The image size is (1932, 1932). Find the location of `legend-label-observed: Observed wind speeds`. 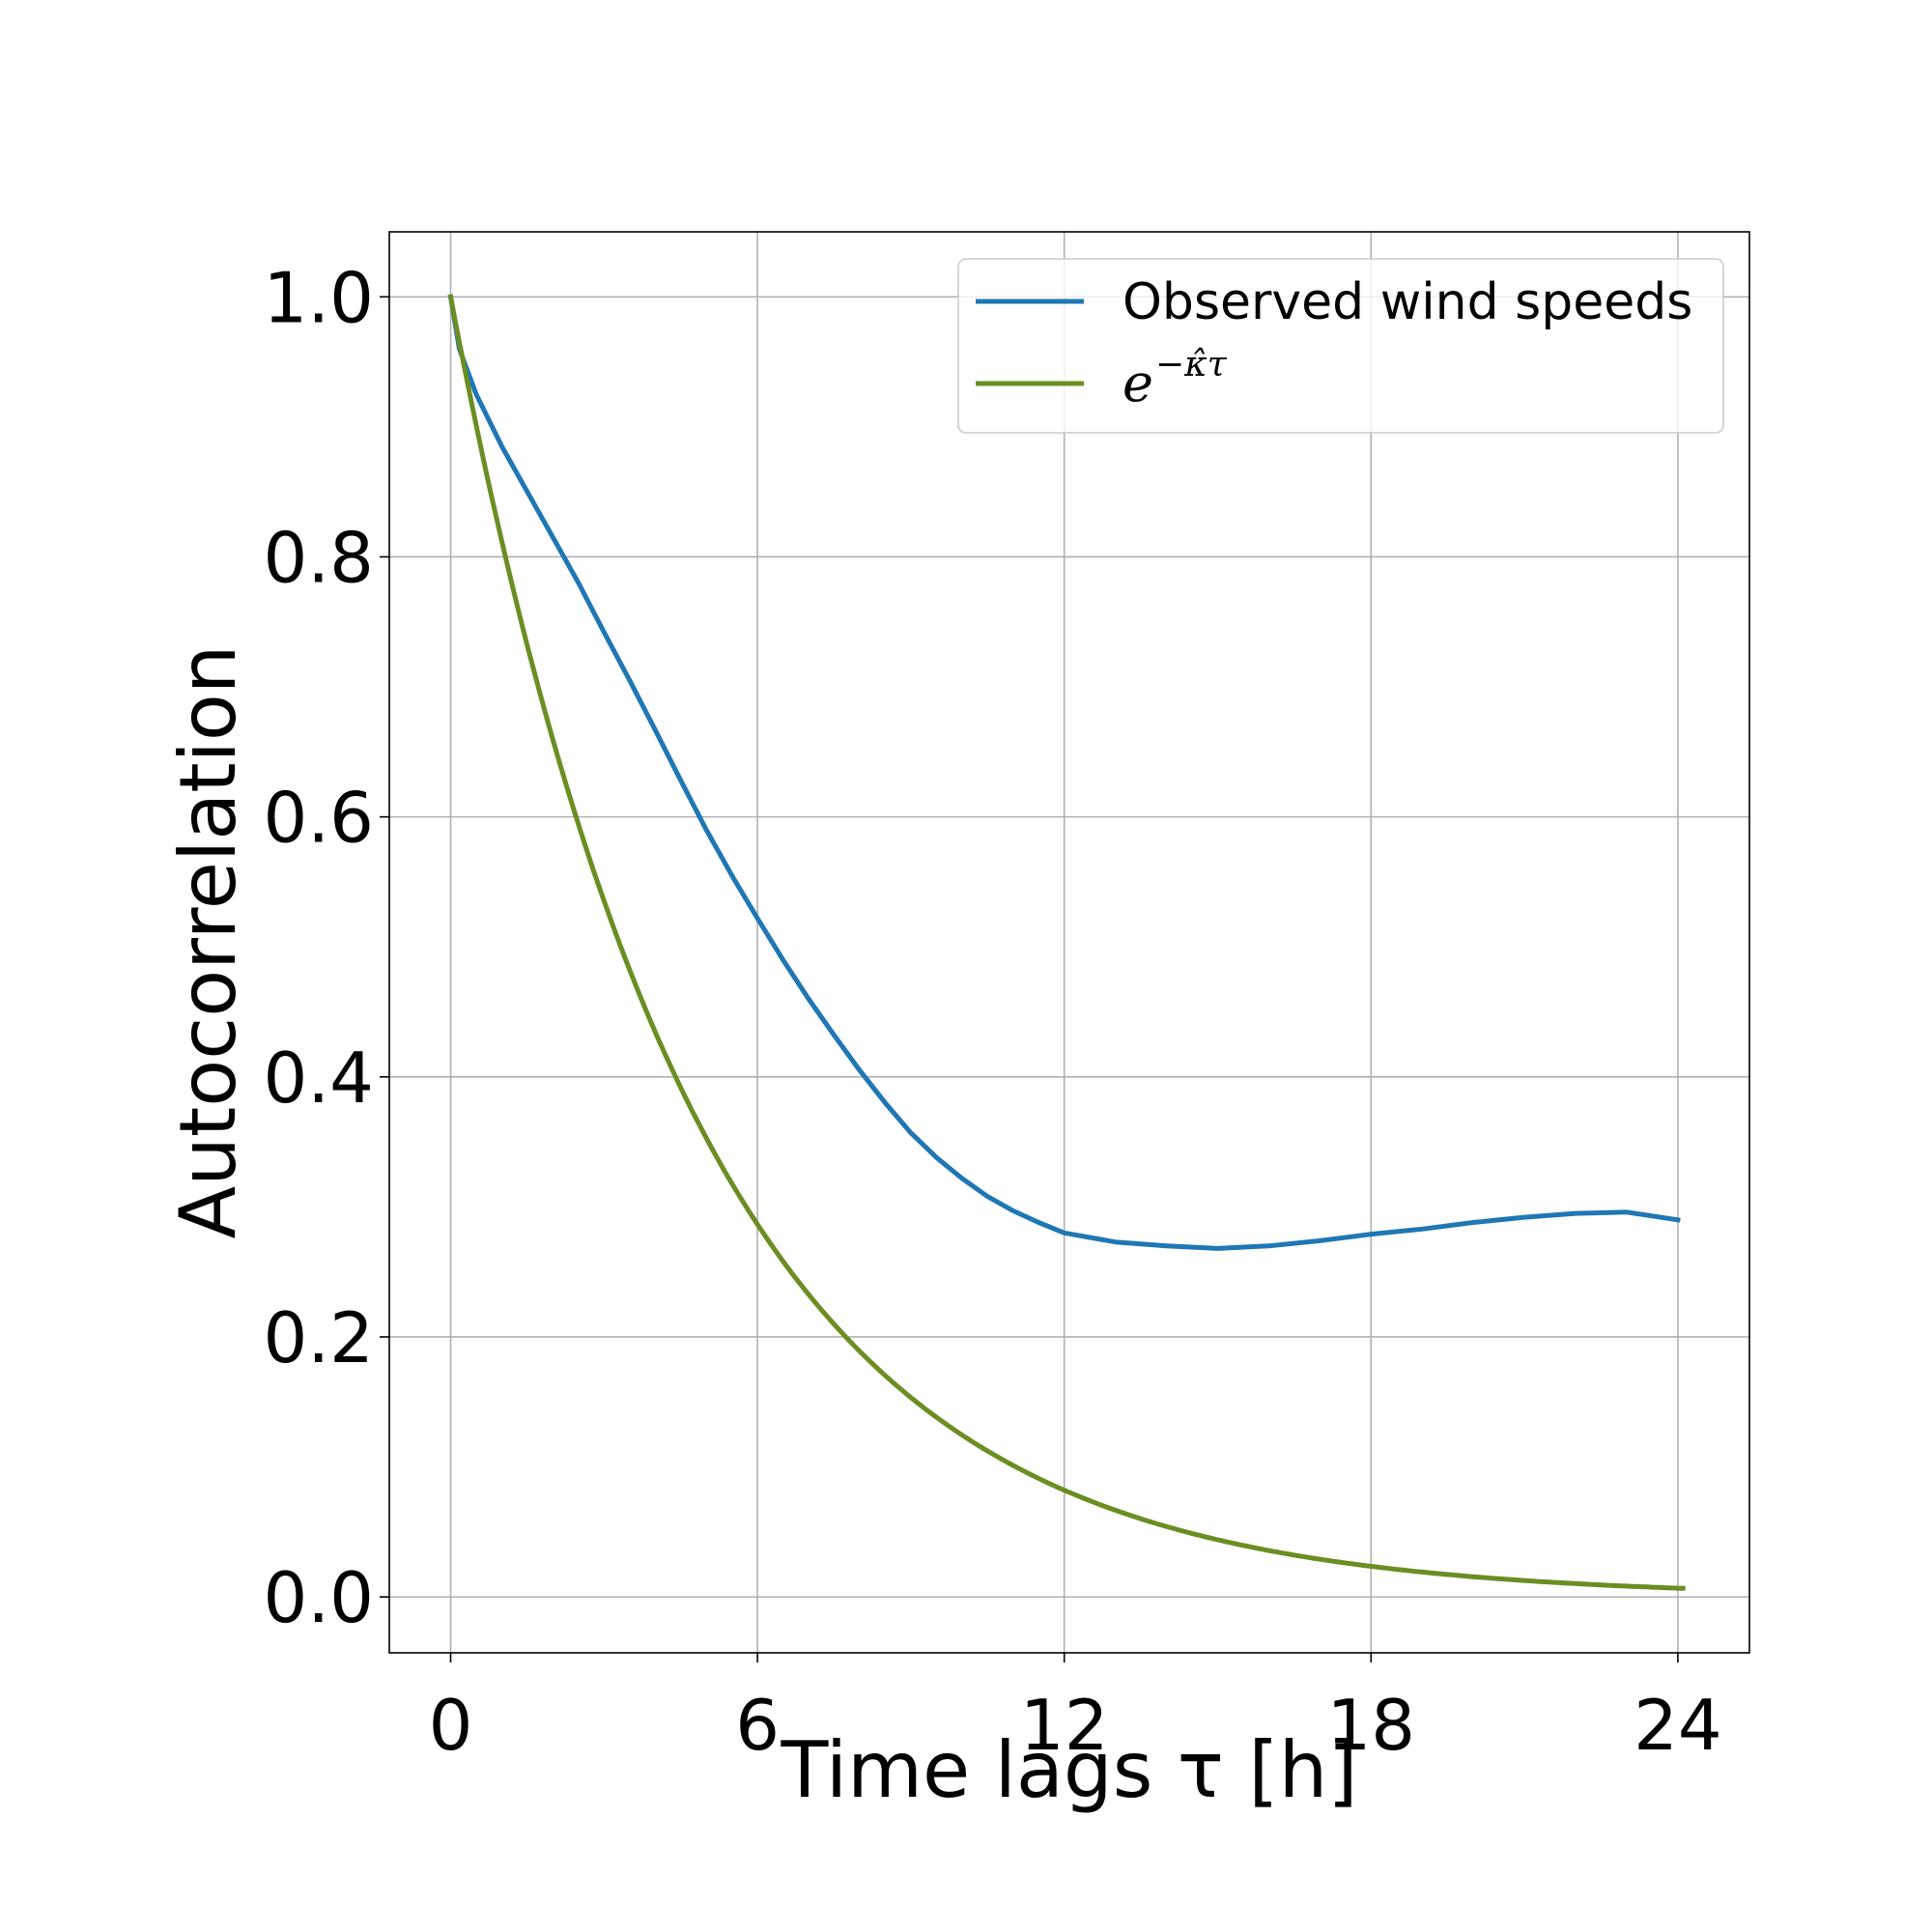

legend-label-observed: Observed wind speeds is located at coordinates (1407, 302).